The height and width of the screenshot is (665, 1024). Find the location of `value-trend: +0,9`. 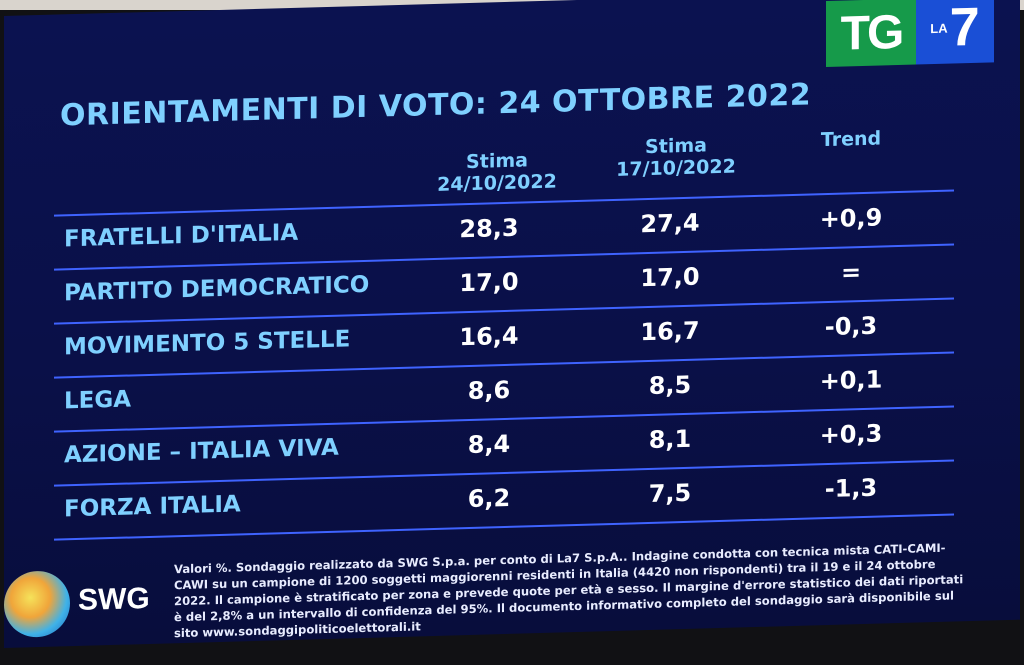

value-trend: +0,9 is located at coordinates (851, 218).